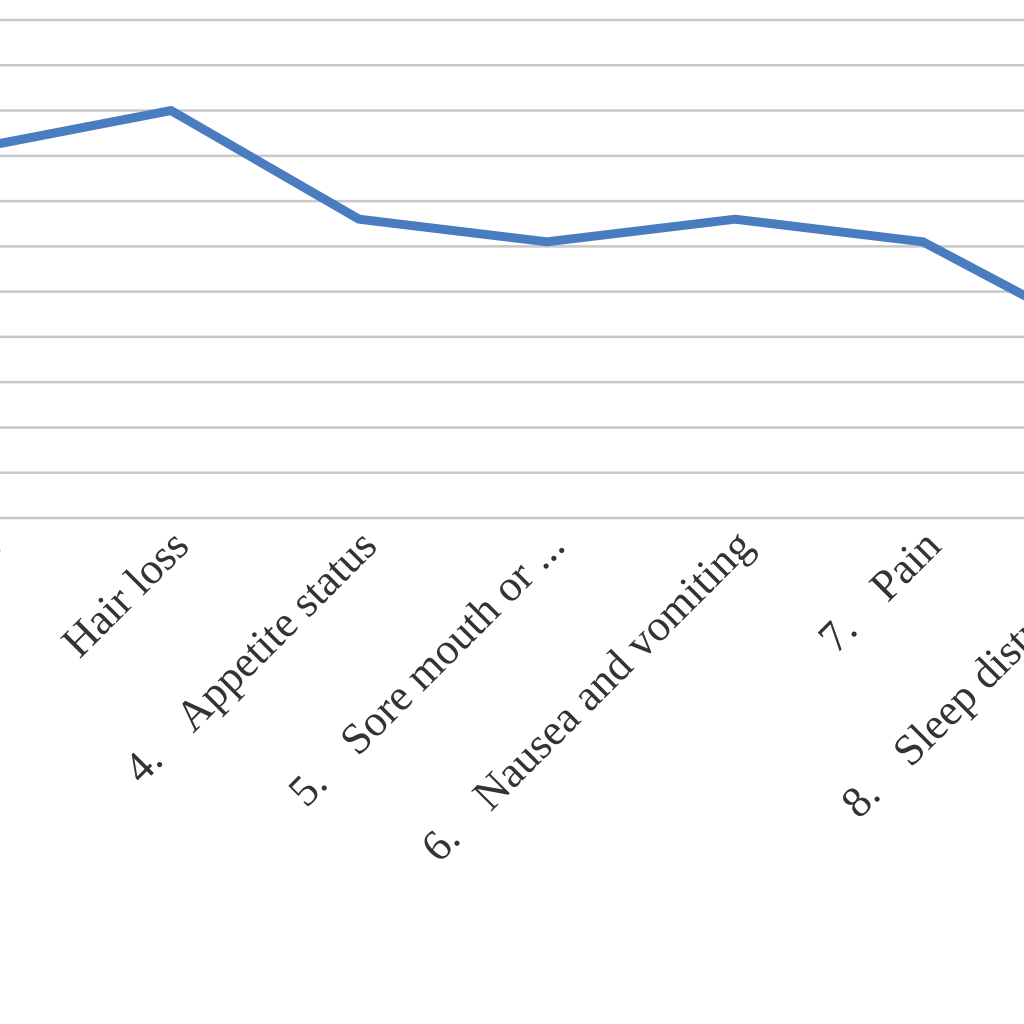  Describe the element at coordinates (586, 695) in the screenshot. I see `x-tick-label: 6.Nausea and vomiting` at that location.